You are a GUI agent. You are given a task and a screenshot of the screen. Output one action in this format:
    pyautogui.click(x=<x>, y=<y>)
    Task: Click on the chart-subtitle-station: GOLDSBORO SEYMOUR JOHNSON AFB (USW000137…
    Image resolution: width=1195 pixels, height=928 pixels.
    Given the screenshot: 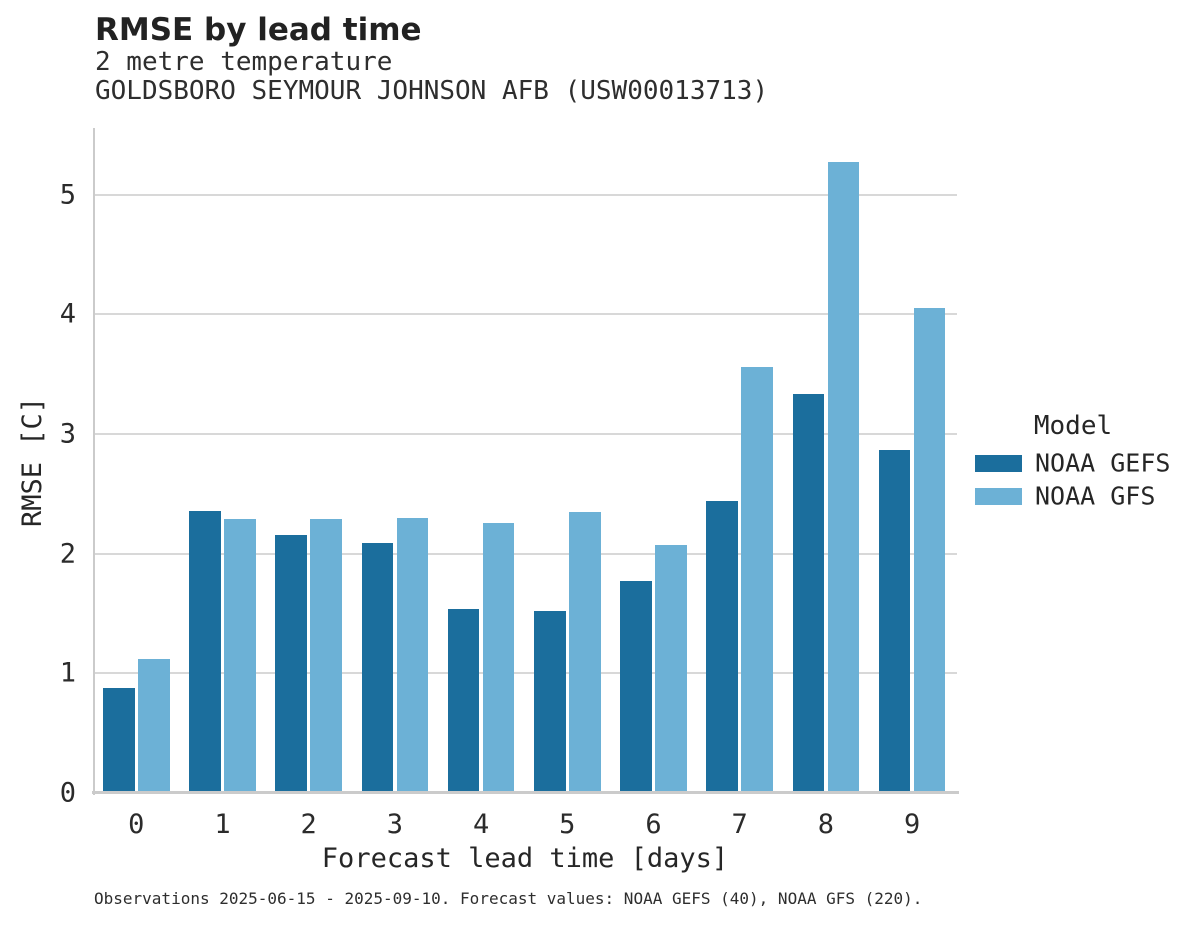 What is the action you would take?
    pyautogui.click(x=432, y=91)
    